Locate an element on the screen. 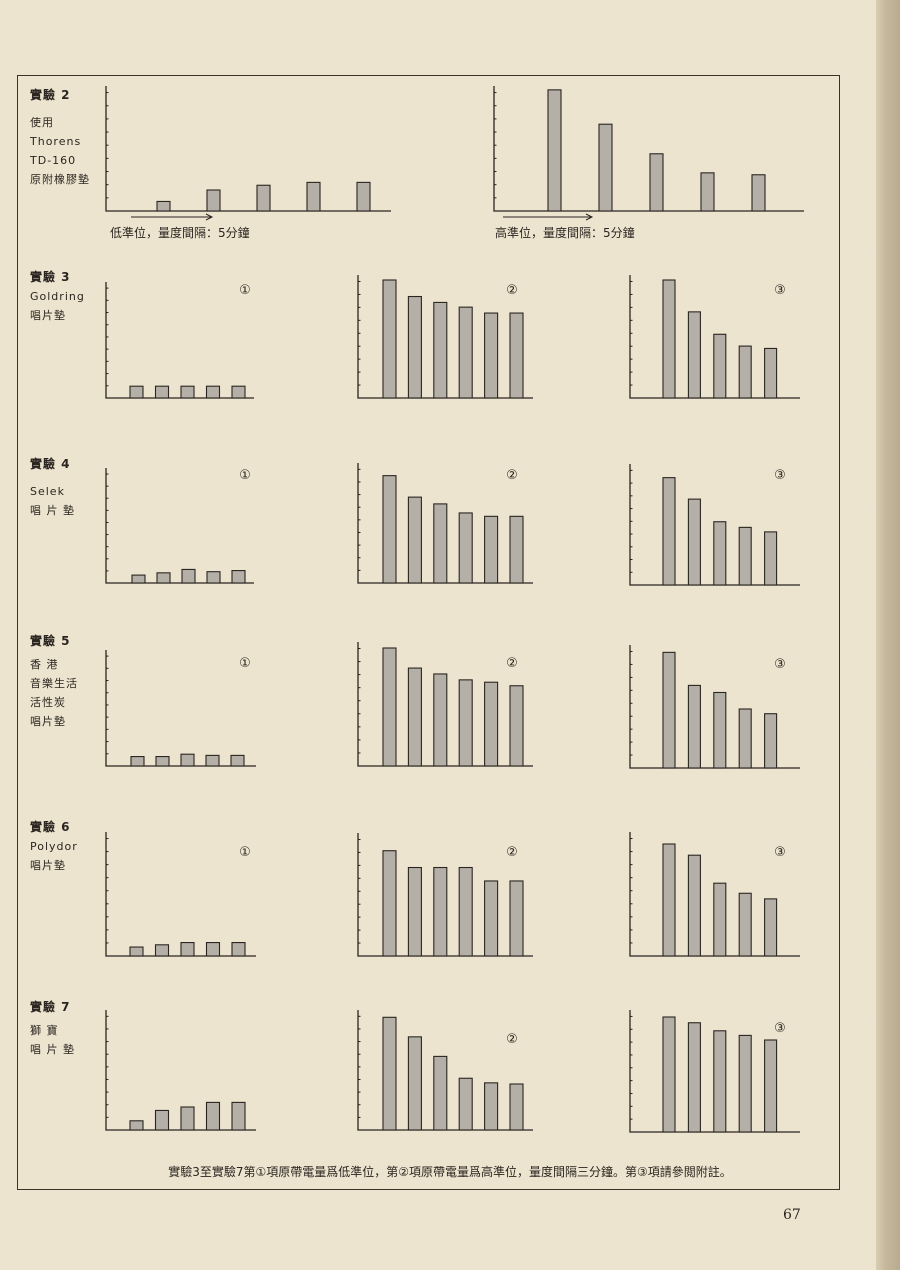 Image resolution: width=900 pixels, height=1270 pixels. row-title: 實驗 7 is located at coordinates (50, 1007).